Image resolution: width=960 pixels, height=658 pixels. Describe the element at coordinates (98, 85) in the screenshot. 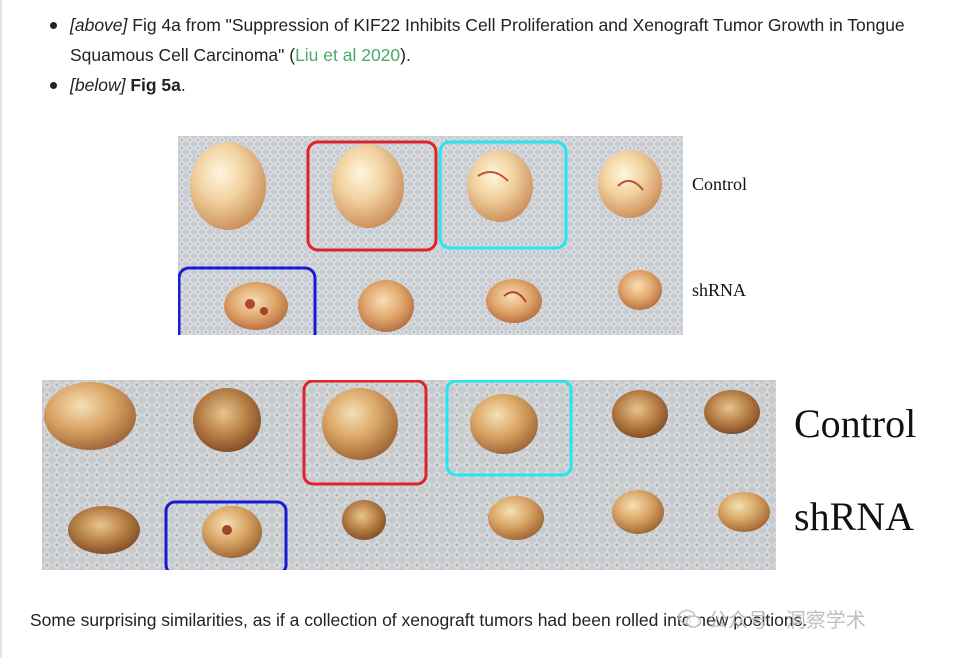

I see `bullet-tag-below: [below]` at that location.